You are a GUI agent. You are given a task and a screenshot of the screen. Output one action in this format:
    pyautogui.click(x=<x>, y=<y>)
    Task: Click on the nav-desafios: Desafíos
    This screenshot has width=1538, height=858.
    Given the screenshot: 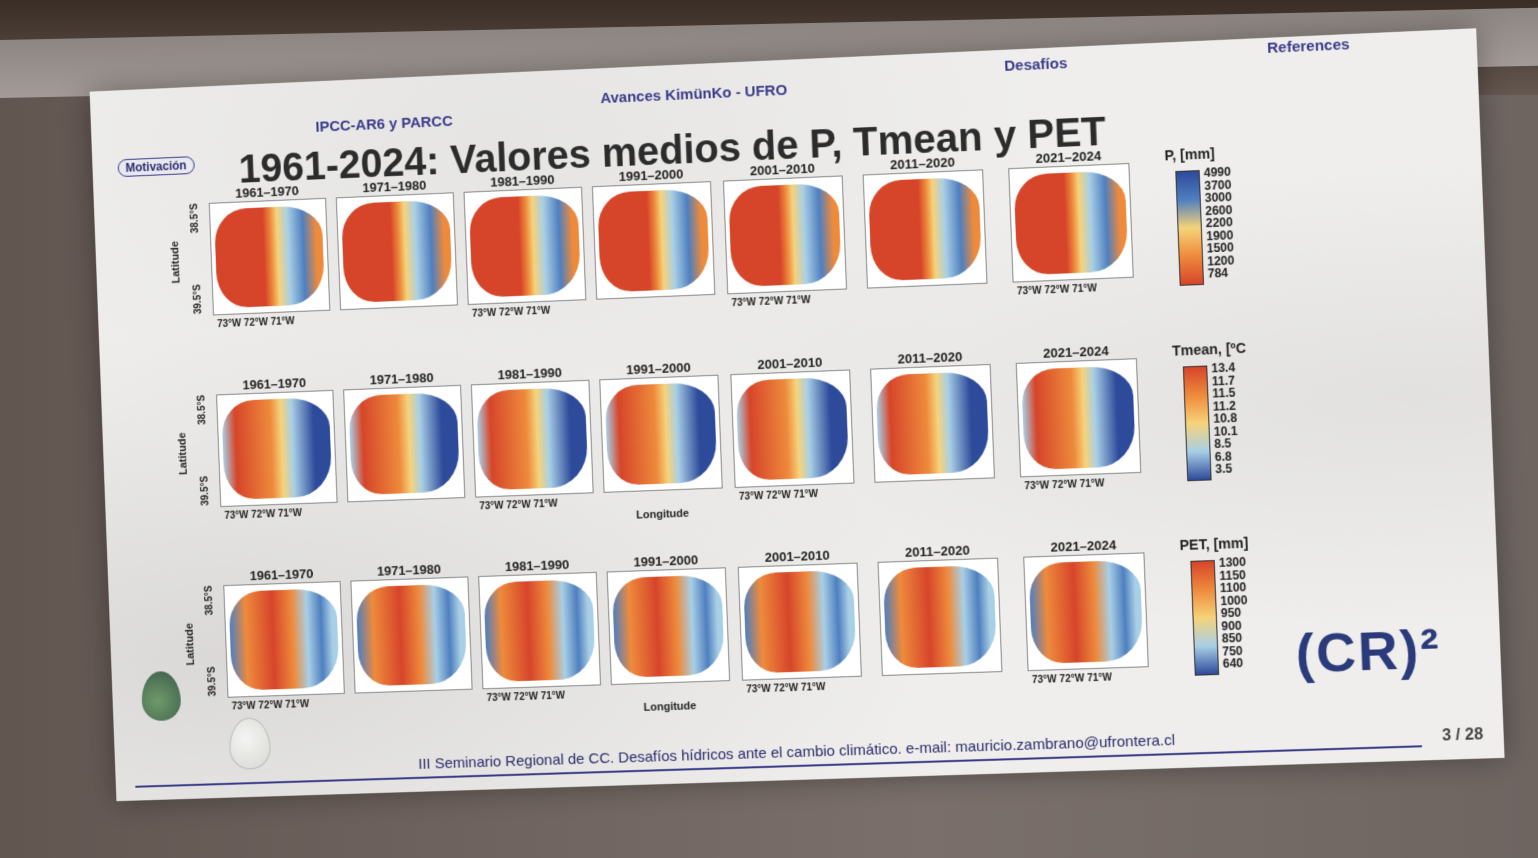 What is the action you would take?
    pyautogui.click(x=1036, y=65)
    